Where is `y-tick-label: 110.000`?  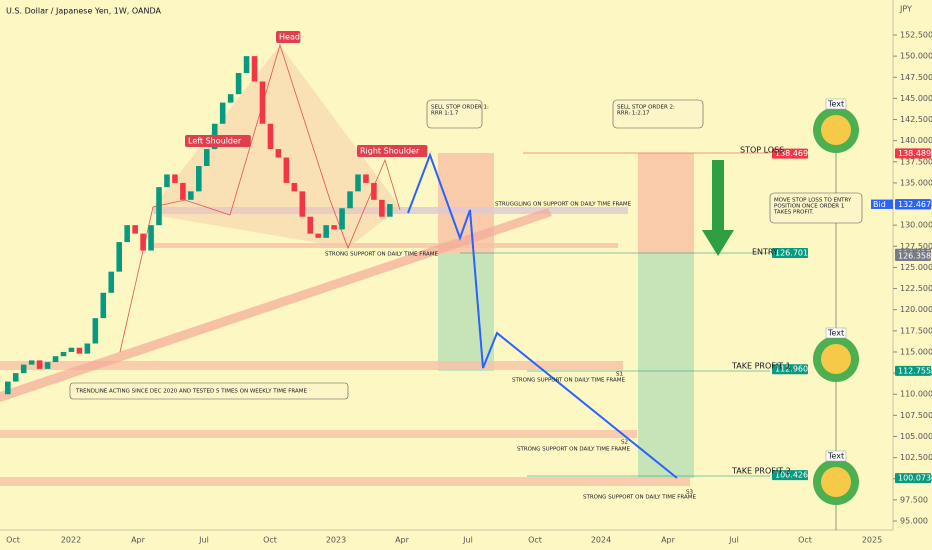
y-tick-label: 110.000 is located at coordinates (916, 394).